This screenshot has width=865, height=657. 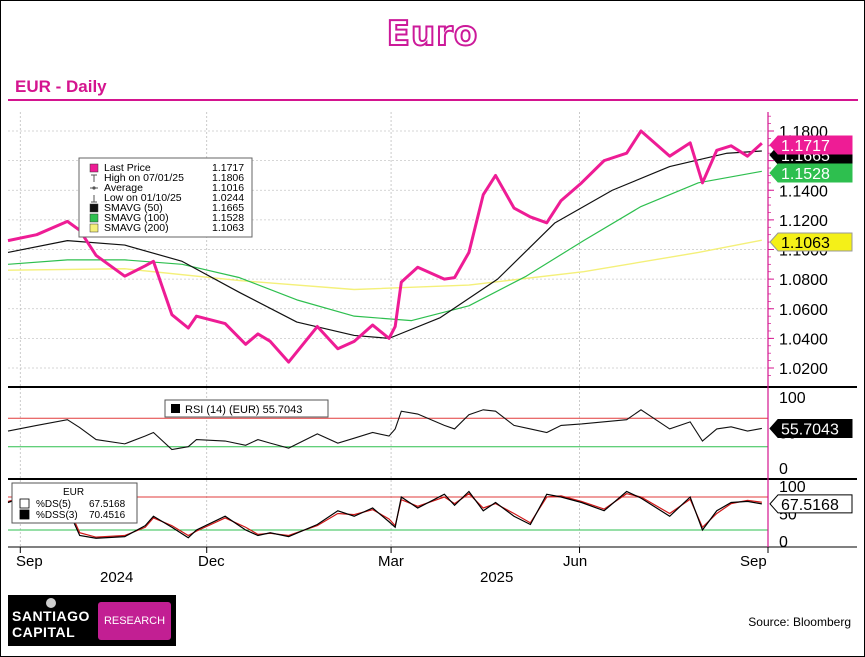 What do you see at coordinates (433, 100) in the screenshot?
I see `subtitle-rule` at bounding box center [433, 100].